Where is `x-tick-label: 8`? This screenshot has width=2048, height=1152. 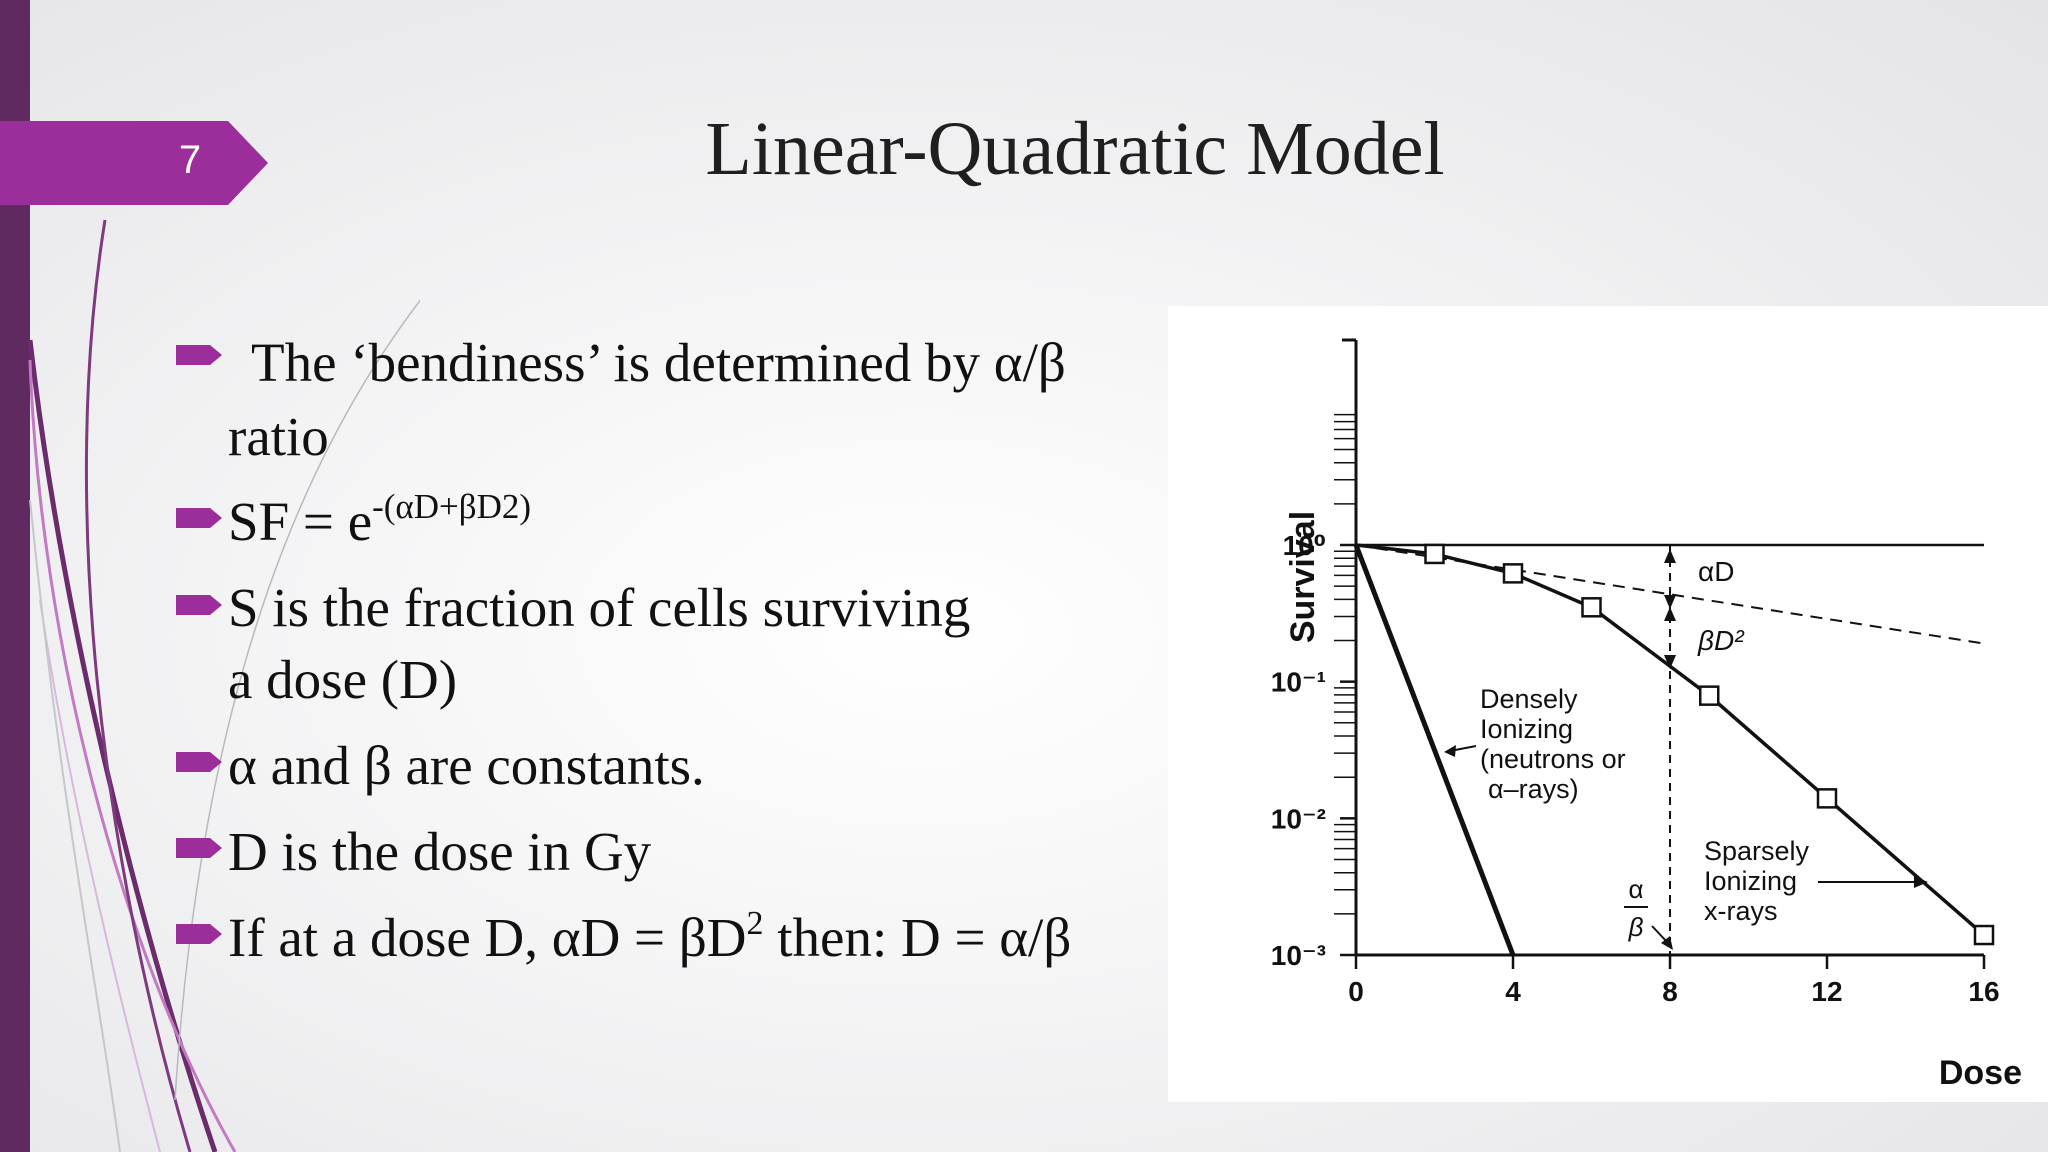 x-tick-label: 8 is located at coordinates (1670, 991).